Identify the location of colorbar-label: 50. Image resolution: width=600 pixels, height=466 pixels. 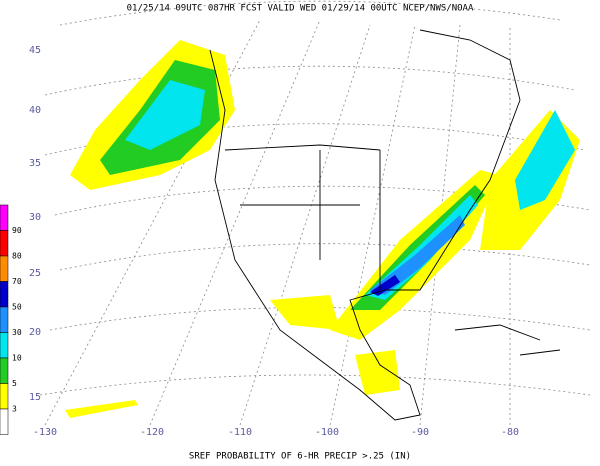
(17, 307).